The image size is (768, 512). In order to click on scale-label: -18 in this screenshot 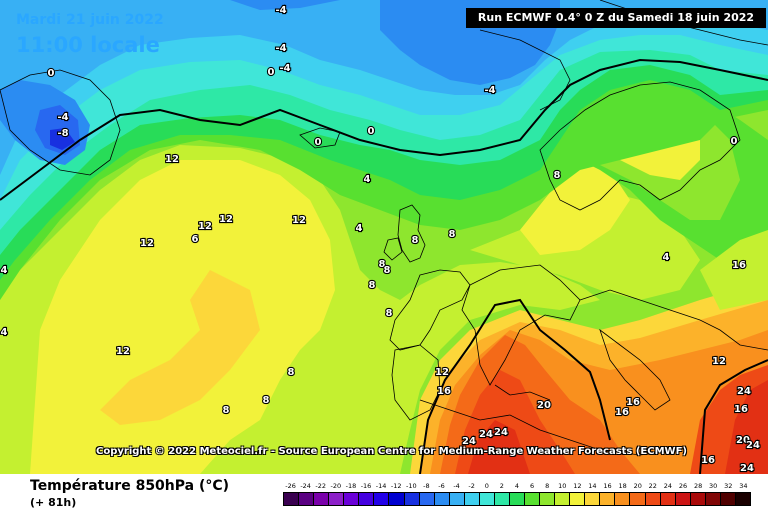, I will do `click(351, 486)`.